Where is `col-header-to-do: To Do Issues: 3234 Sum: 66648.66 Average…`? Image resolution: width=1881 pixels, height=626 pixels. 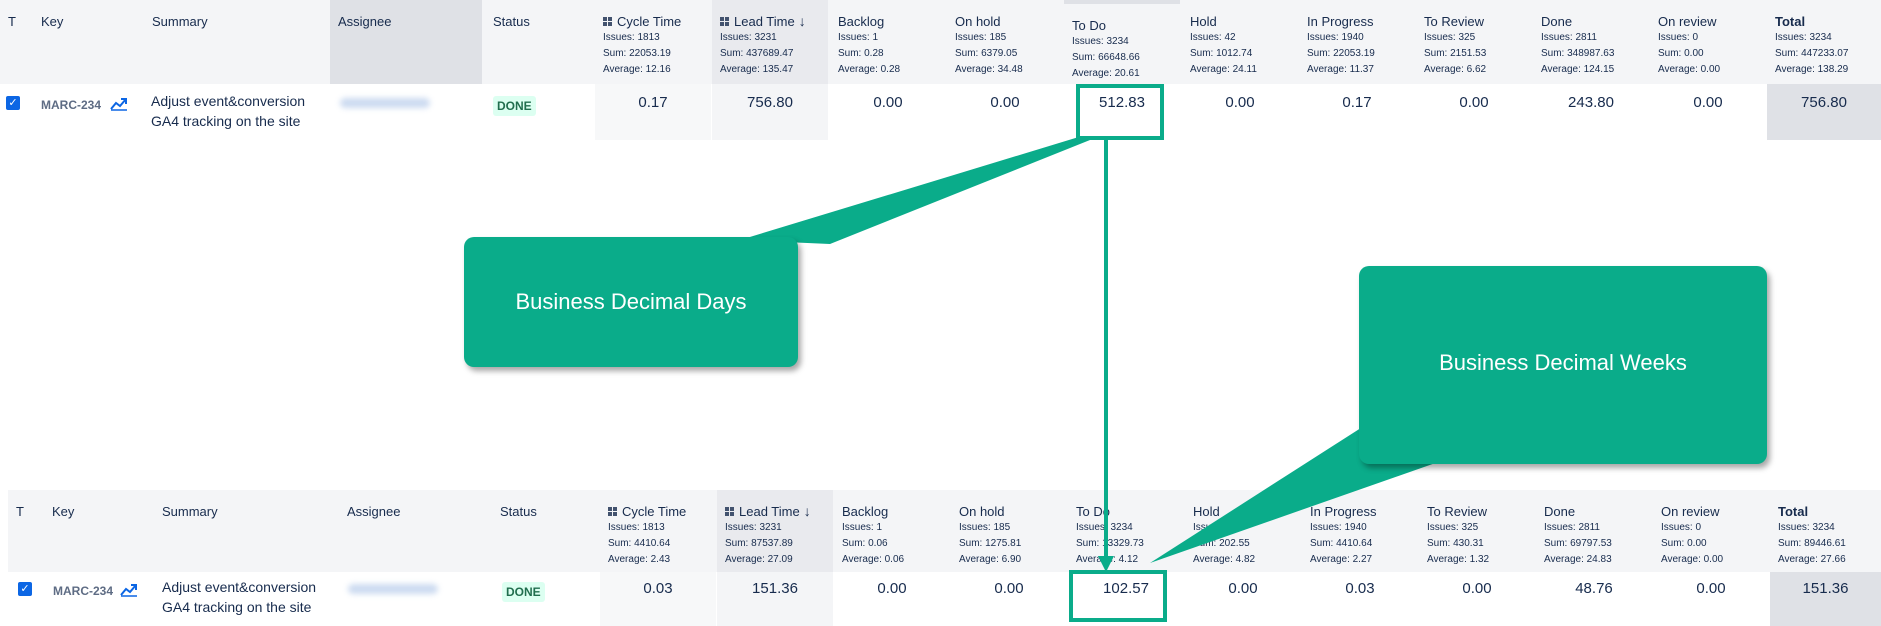
col-header-to-do: To Do Issues: 3234 Sum: 66648.66 Average… is located at coordinates (1122, 42).